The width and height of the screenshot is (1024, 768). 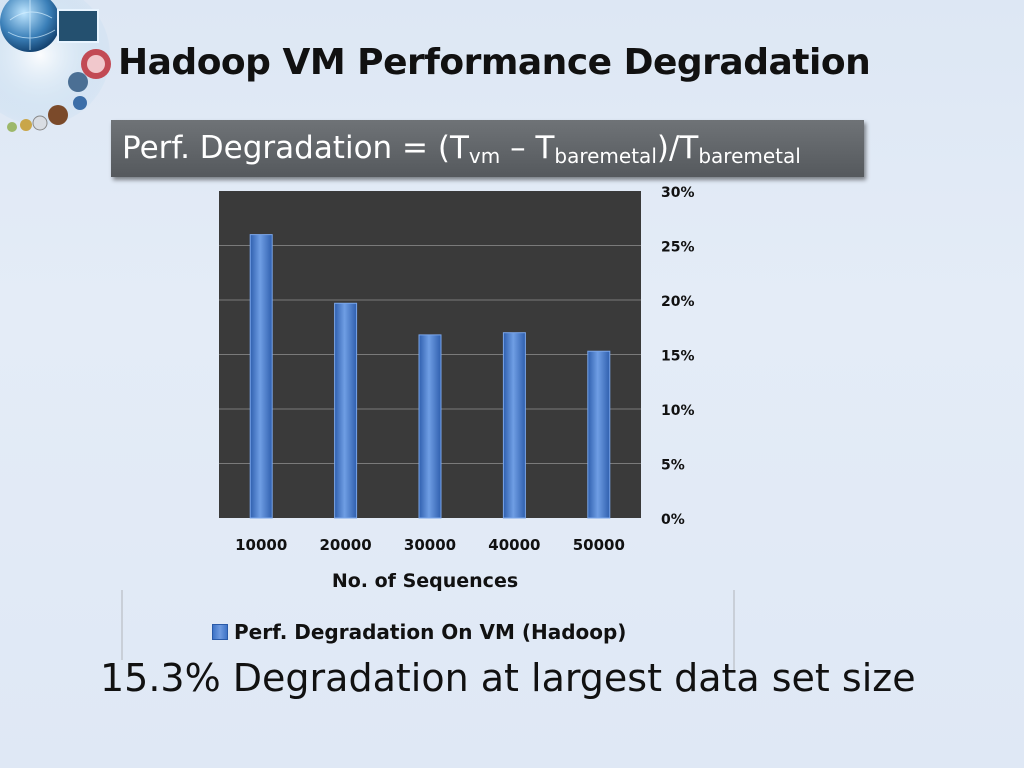 I want to click on y-tick-label: 10%, so click(x=678, y=411).